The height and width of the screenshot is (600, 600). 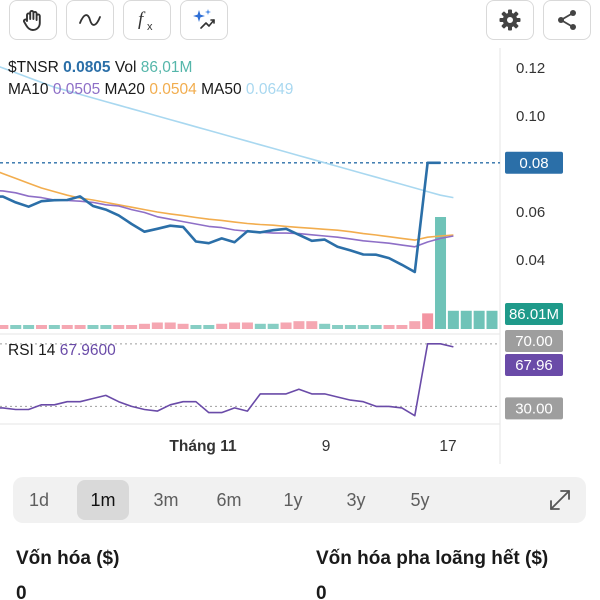 I want to click on rsi-low-tag-bg, so click(x=534, y=408).